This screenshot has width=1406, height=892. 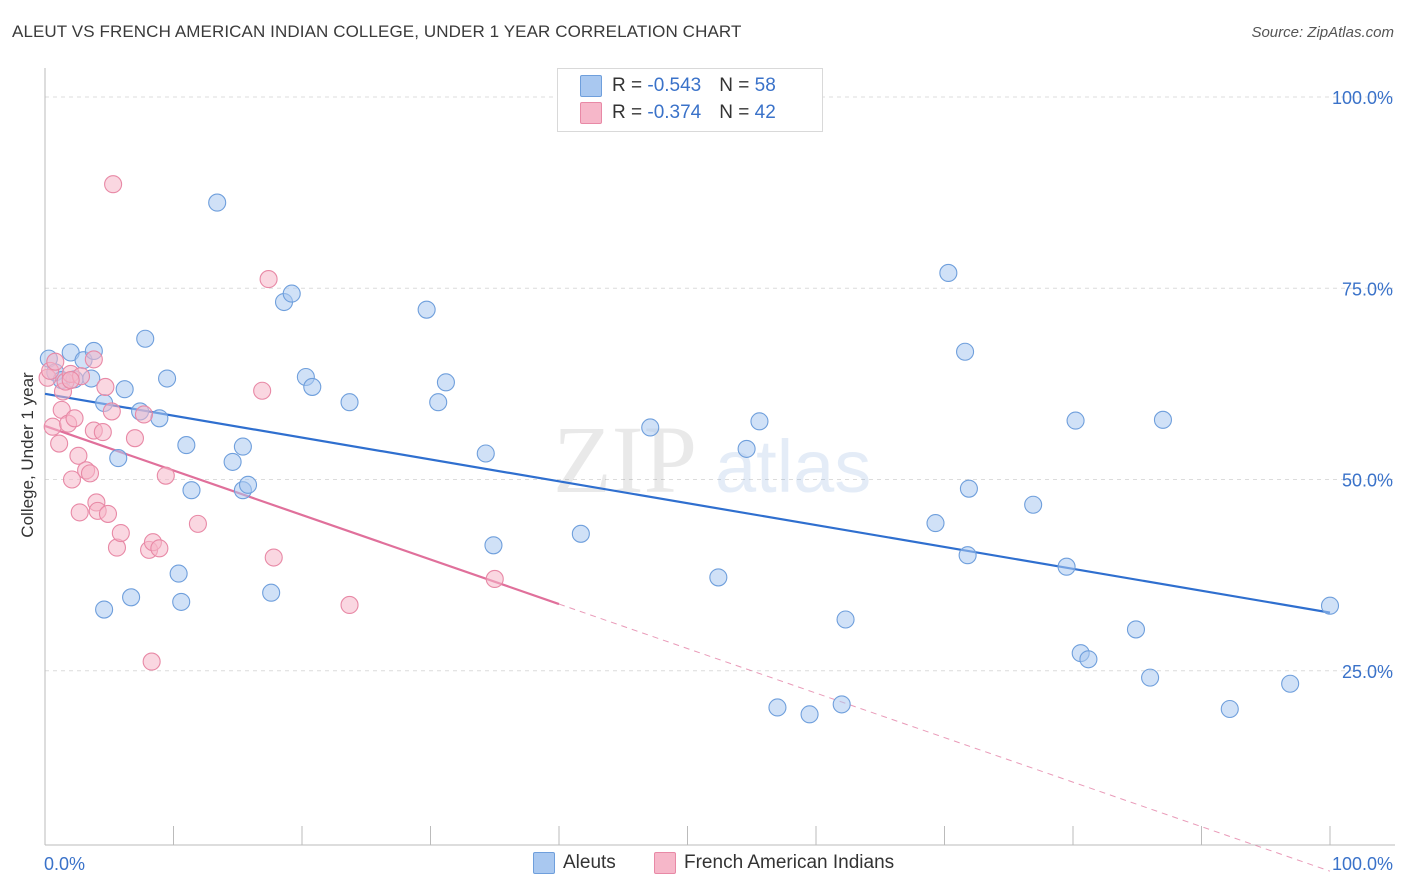 I want to click on aleuts-legend-label: Aleuts, so click(x=589, y=862).